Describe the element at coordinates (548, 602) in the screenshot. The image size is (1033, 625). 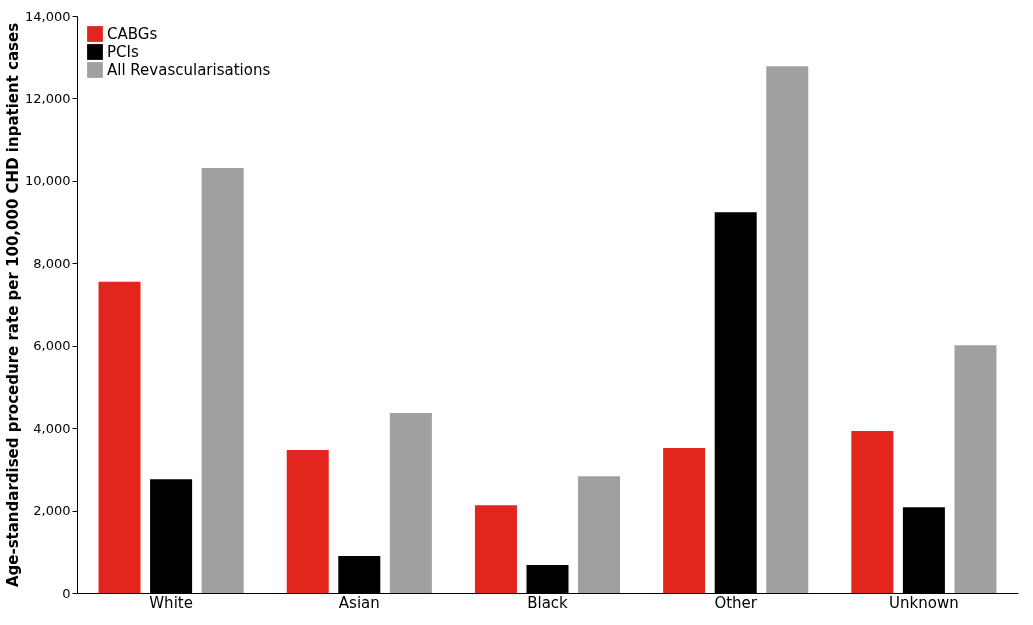
I see `x-tick-label: Black` at that location.